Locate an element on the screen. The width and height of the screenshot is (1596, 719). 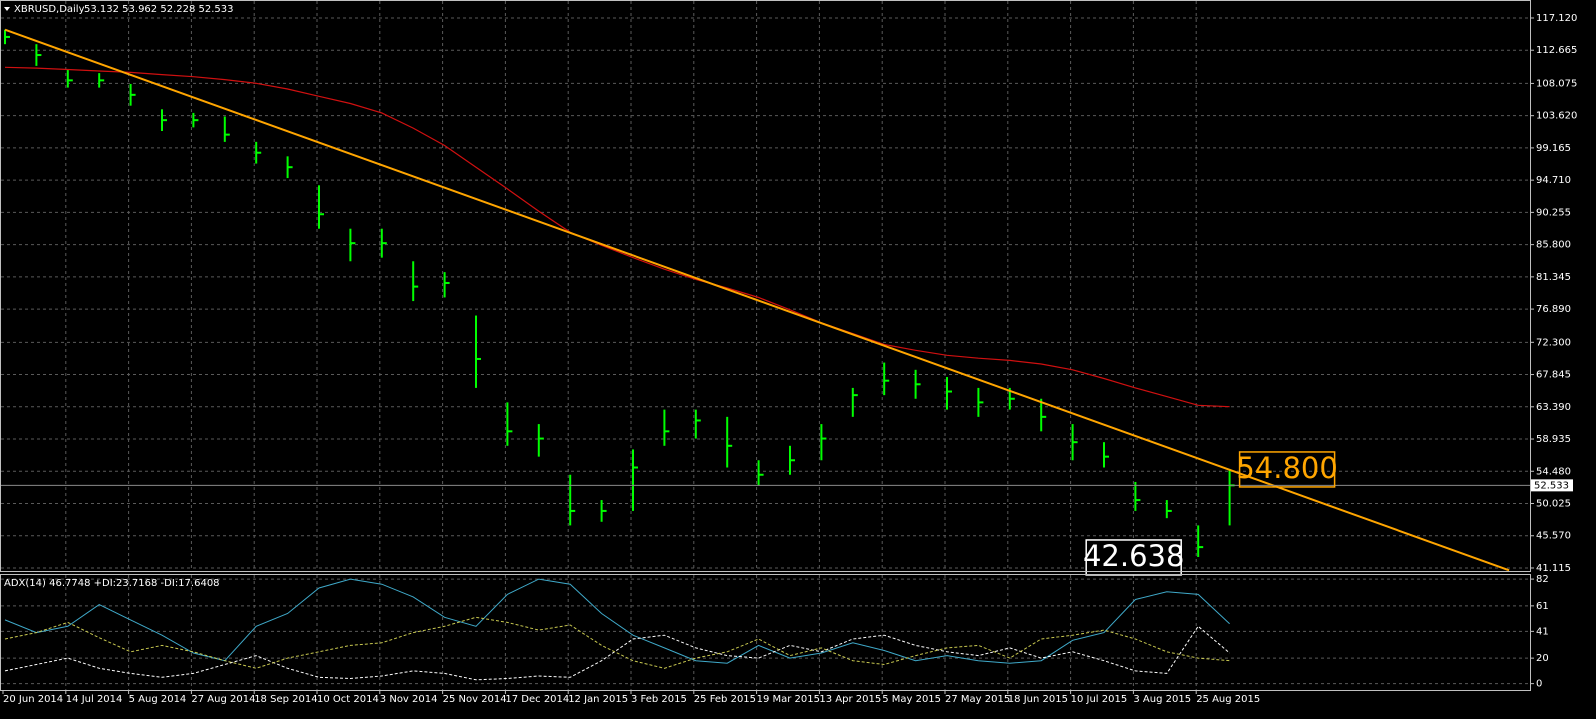
y-tick-label: 67.845 is located at coordinates (1553, 375).